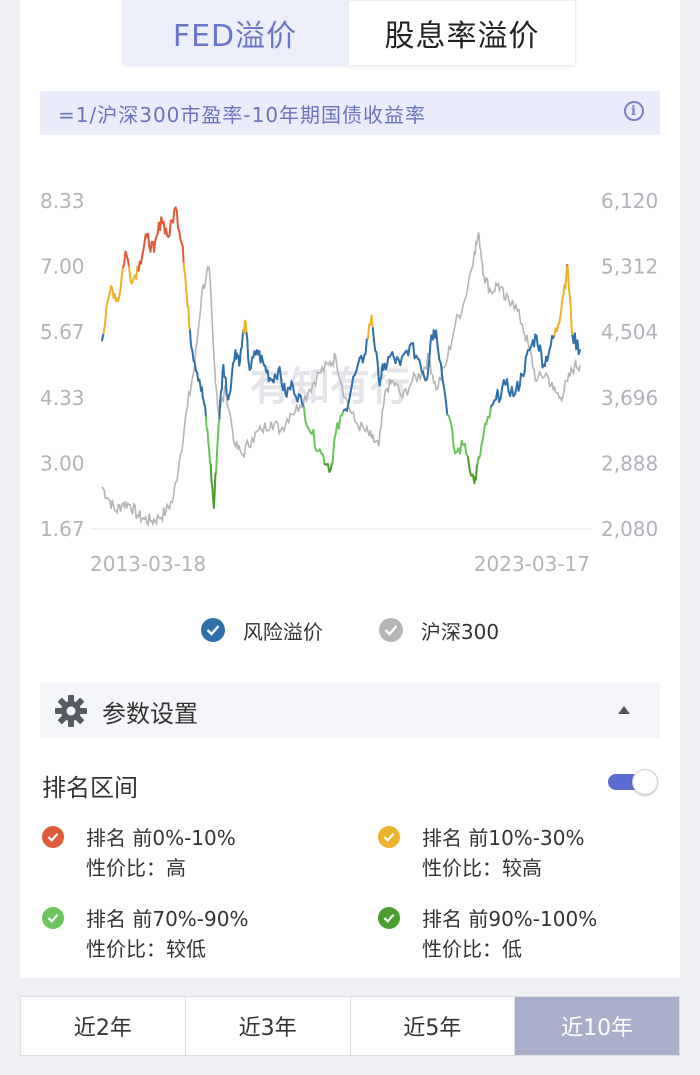 The width and height of the screenshot is (700, 1075). I want to click on range-tab-2y: 近2年, so click(103, 1026).